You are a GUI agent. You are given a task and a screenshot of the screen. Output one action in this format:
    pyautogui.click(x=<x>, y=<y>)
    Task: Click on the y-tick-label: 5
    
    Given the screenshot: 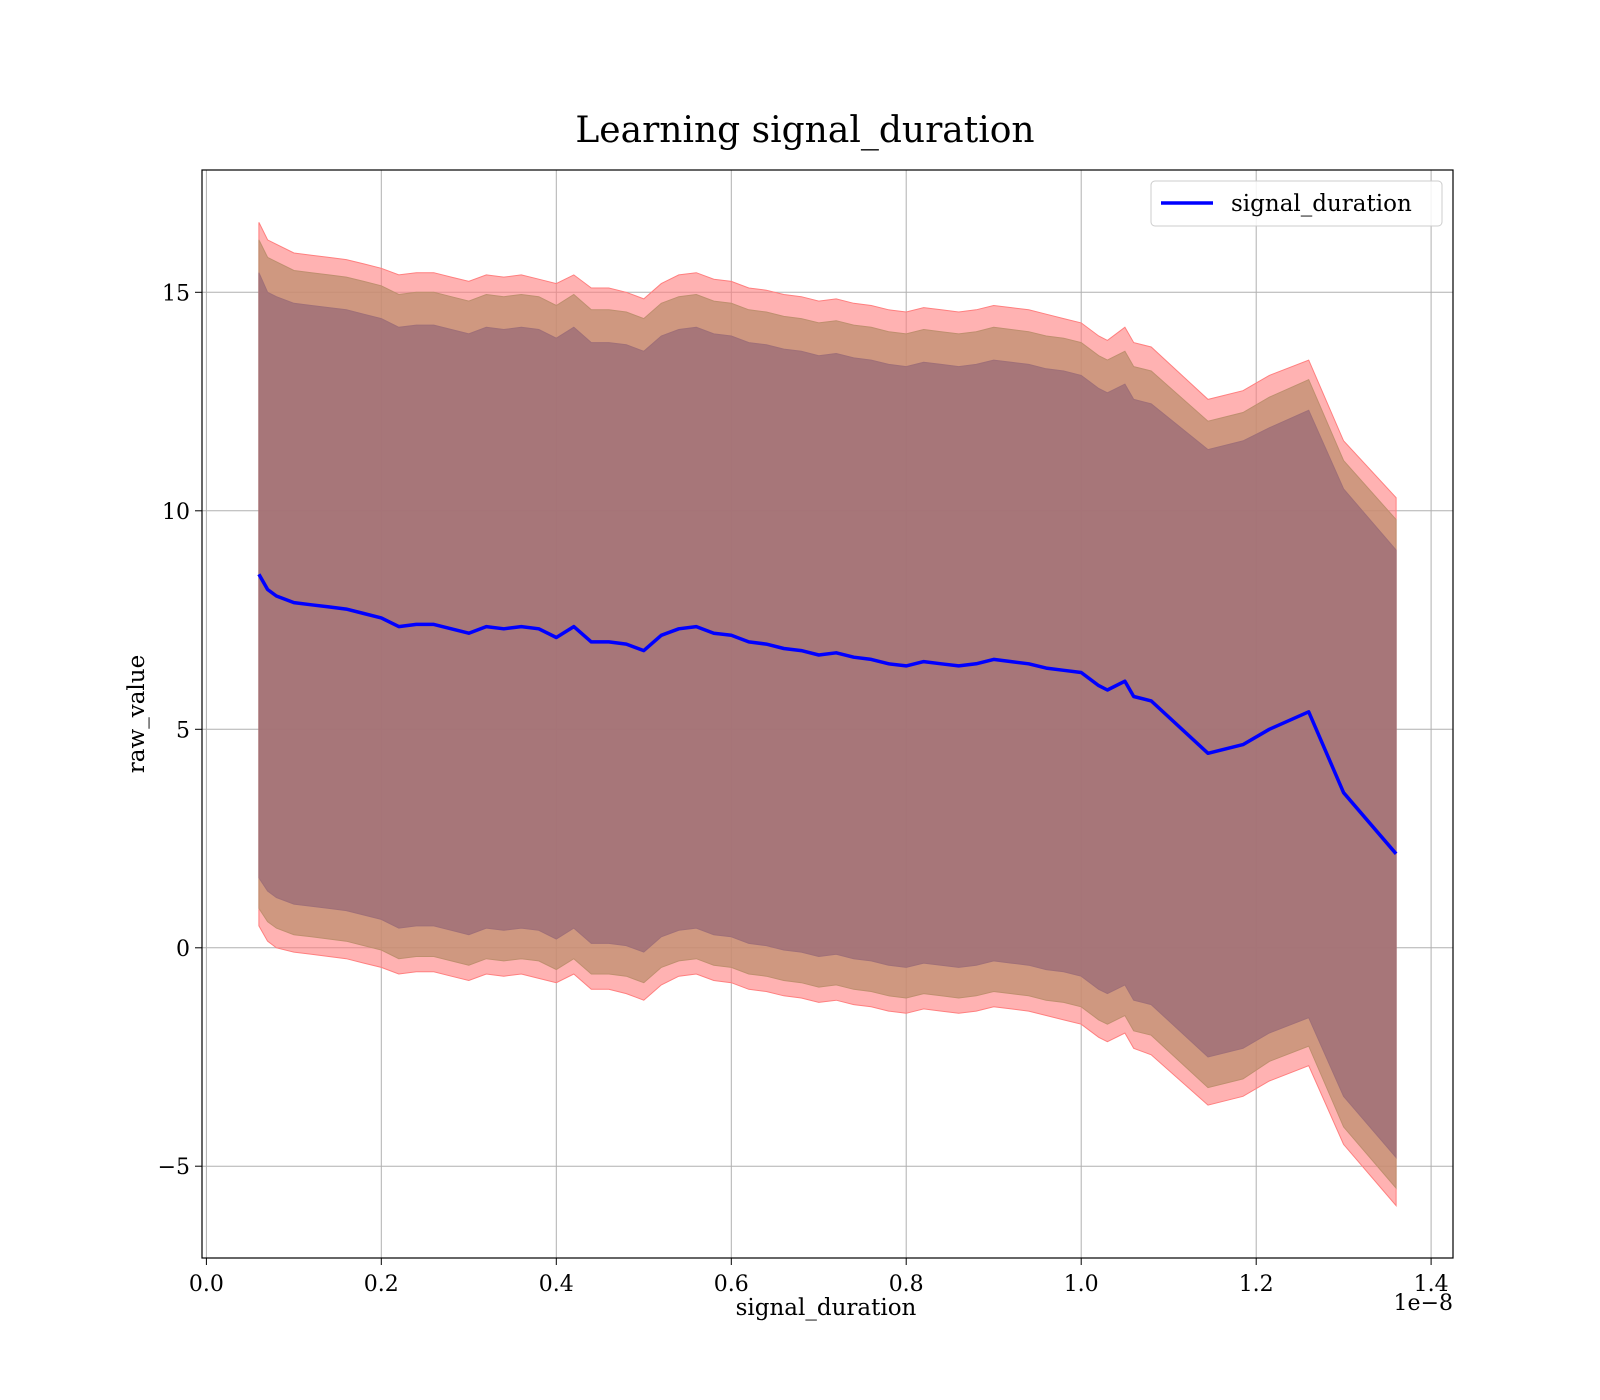 What is the action you would take?
    pyautogui.click(x=183, y=730)
    